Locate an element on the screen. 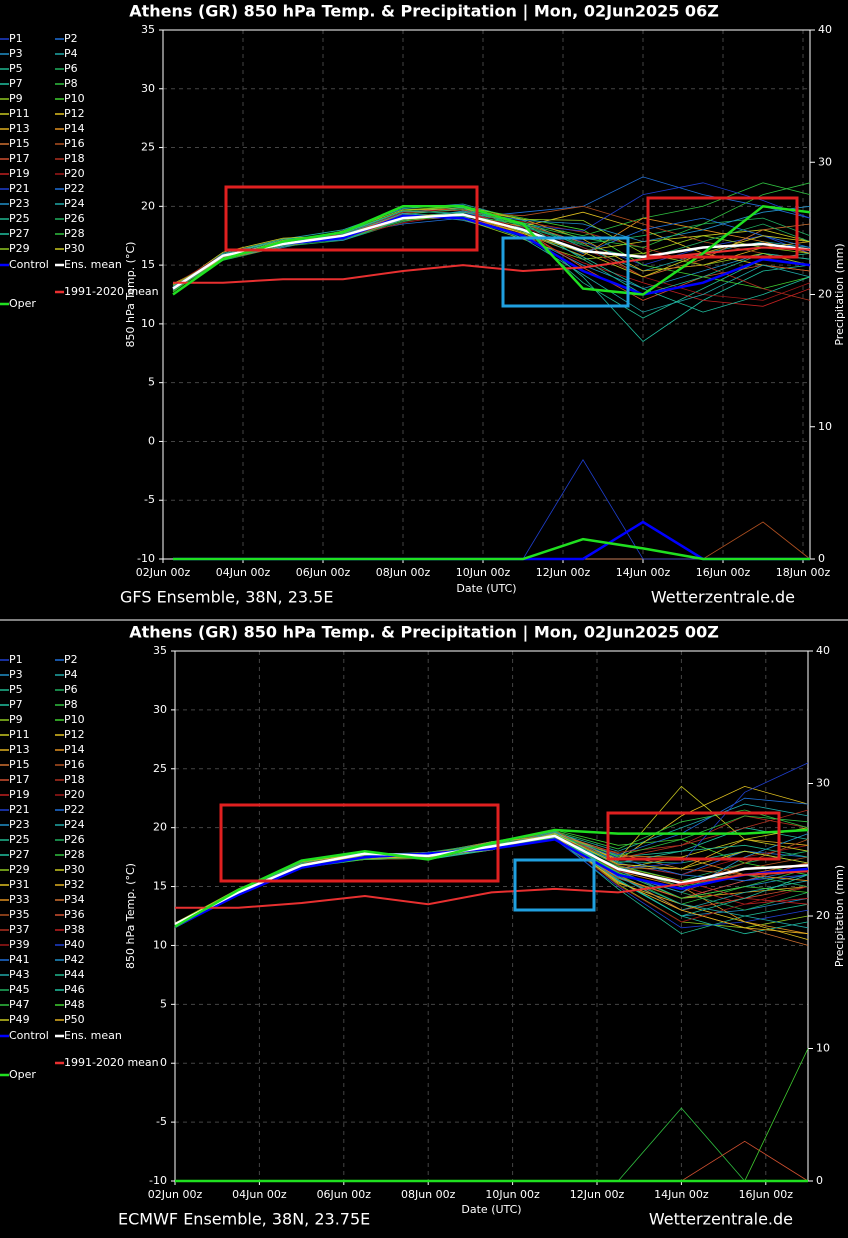 Image resolution: width=848 pixels, height=1238 pixels. legend-label: P49 is located at coordinates (19, 1019).